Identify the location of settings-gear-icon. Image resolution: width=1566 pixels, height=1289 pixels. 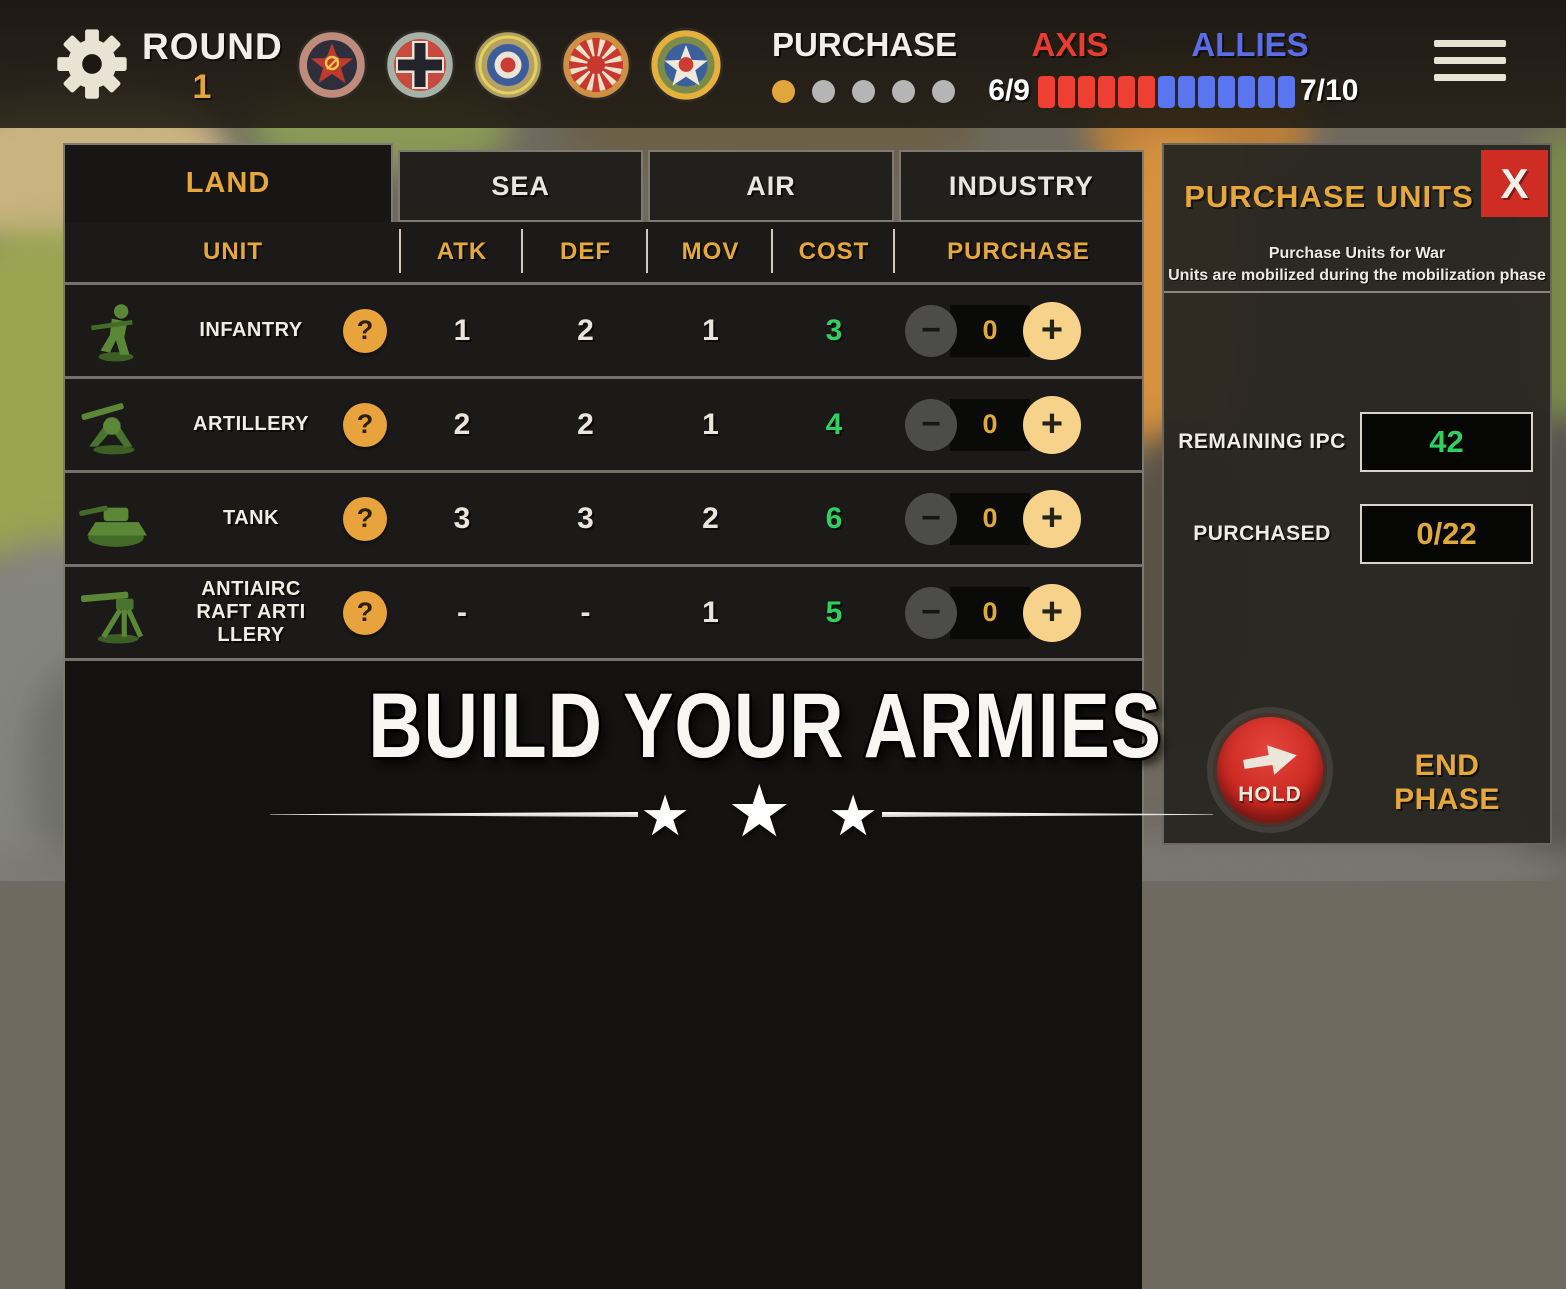
(92, 64).